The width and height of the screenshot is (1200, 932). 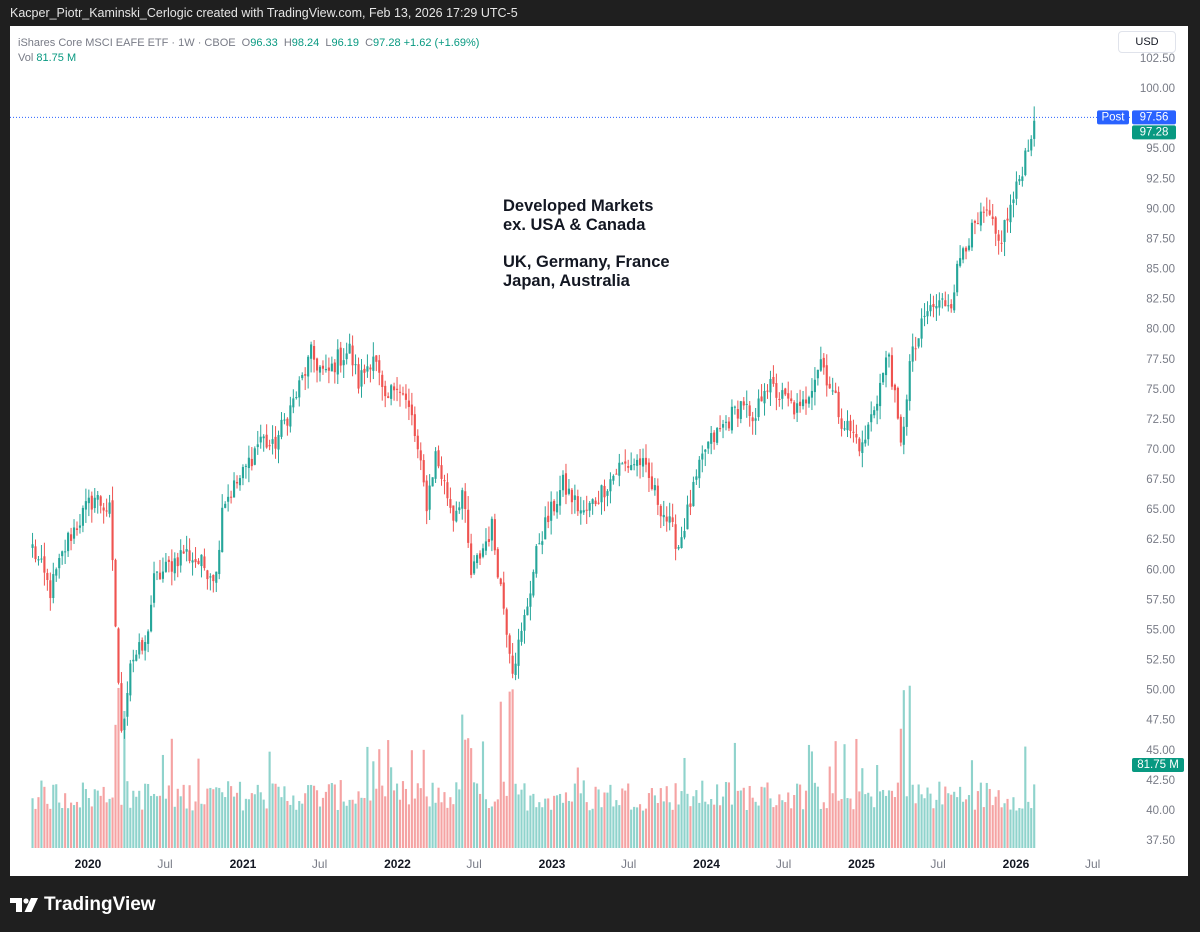 I want to click on annotation-line-3: UK, Germany, France, so click(x=586, y=262).